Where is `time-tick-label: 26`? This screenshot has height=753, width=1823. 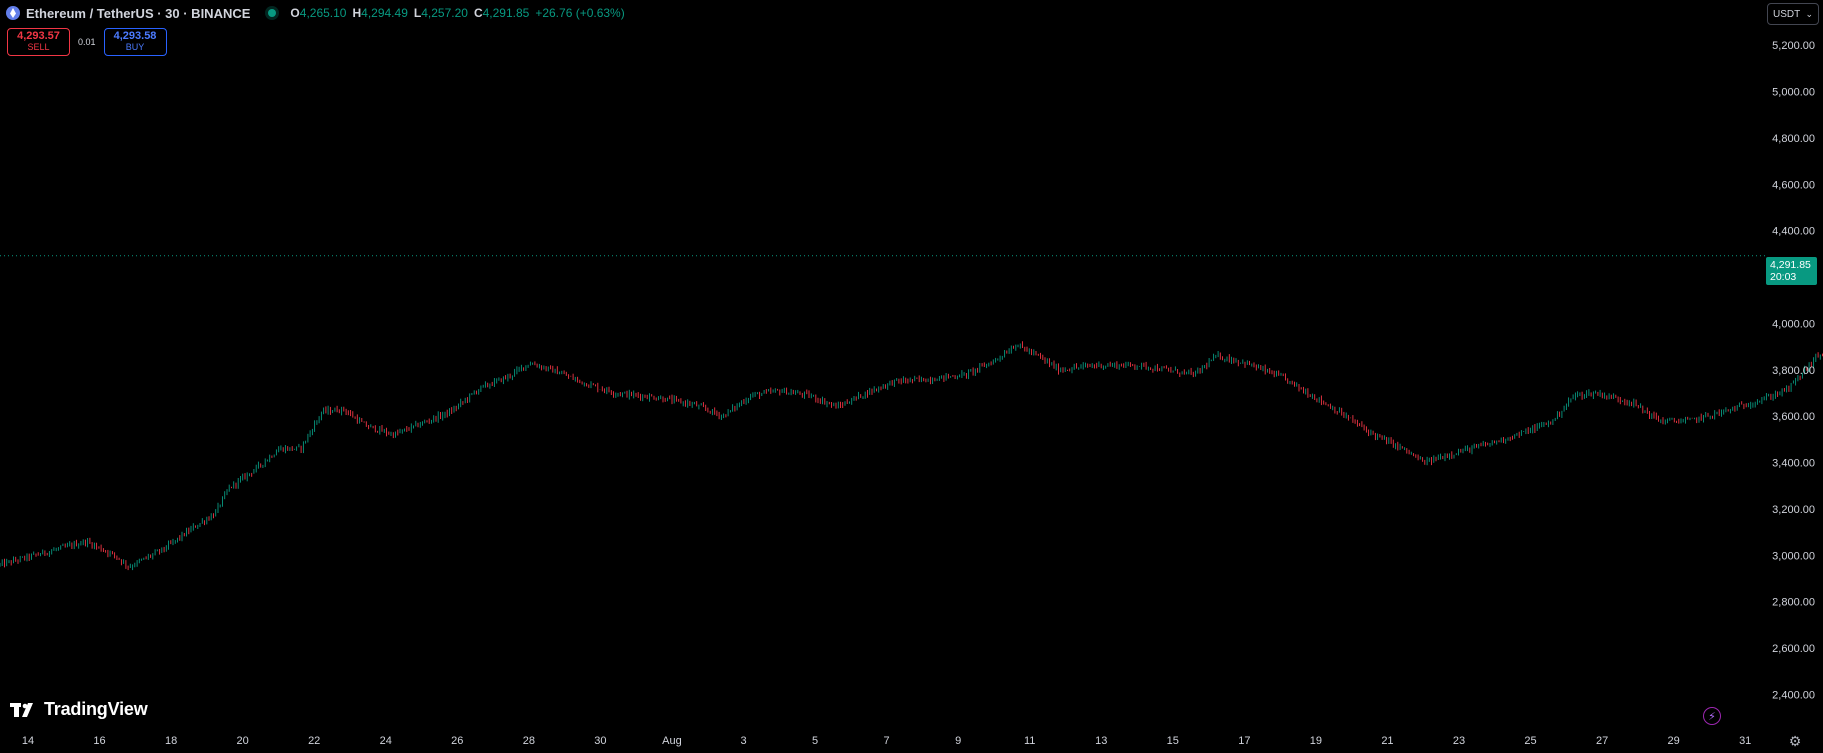
time-tick-label: 26 is located at coordinates (457, 741).